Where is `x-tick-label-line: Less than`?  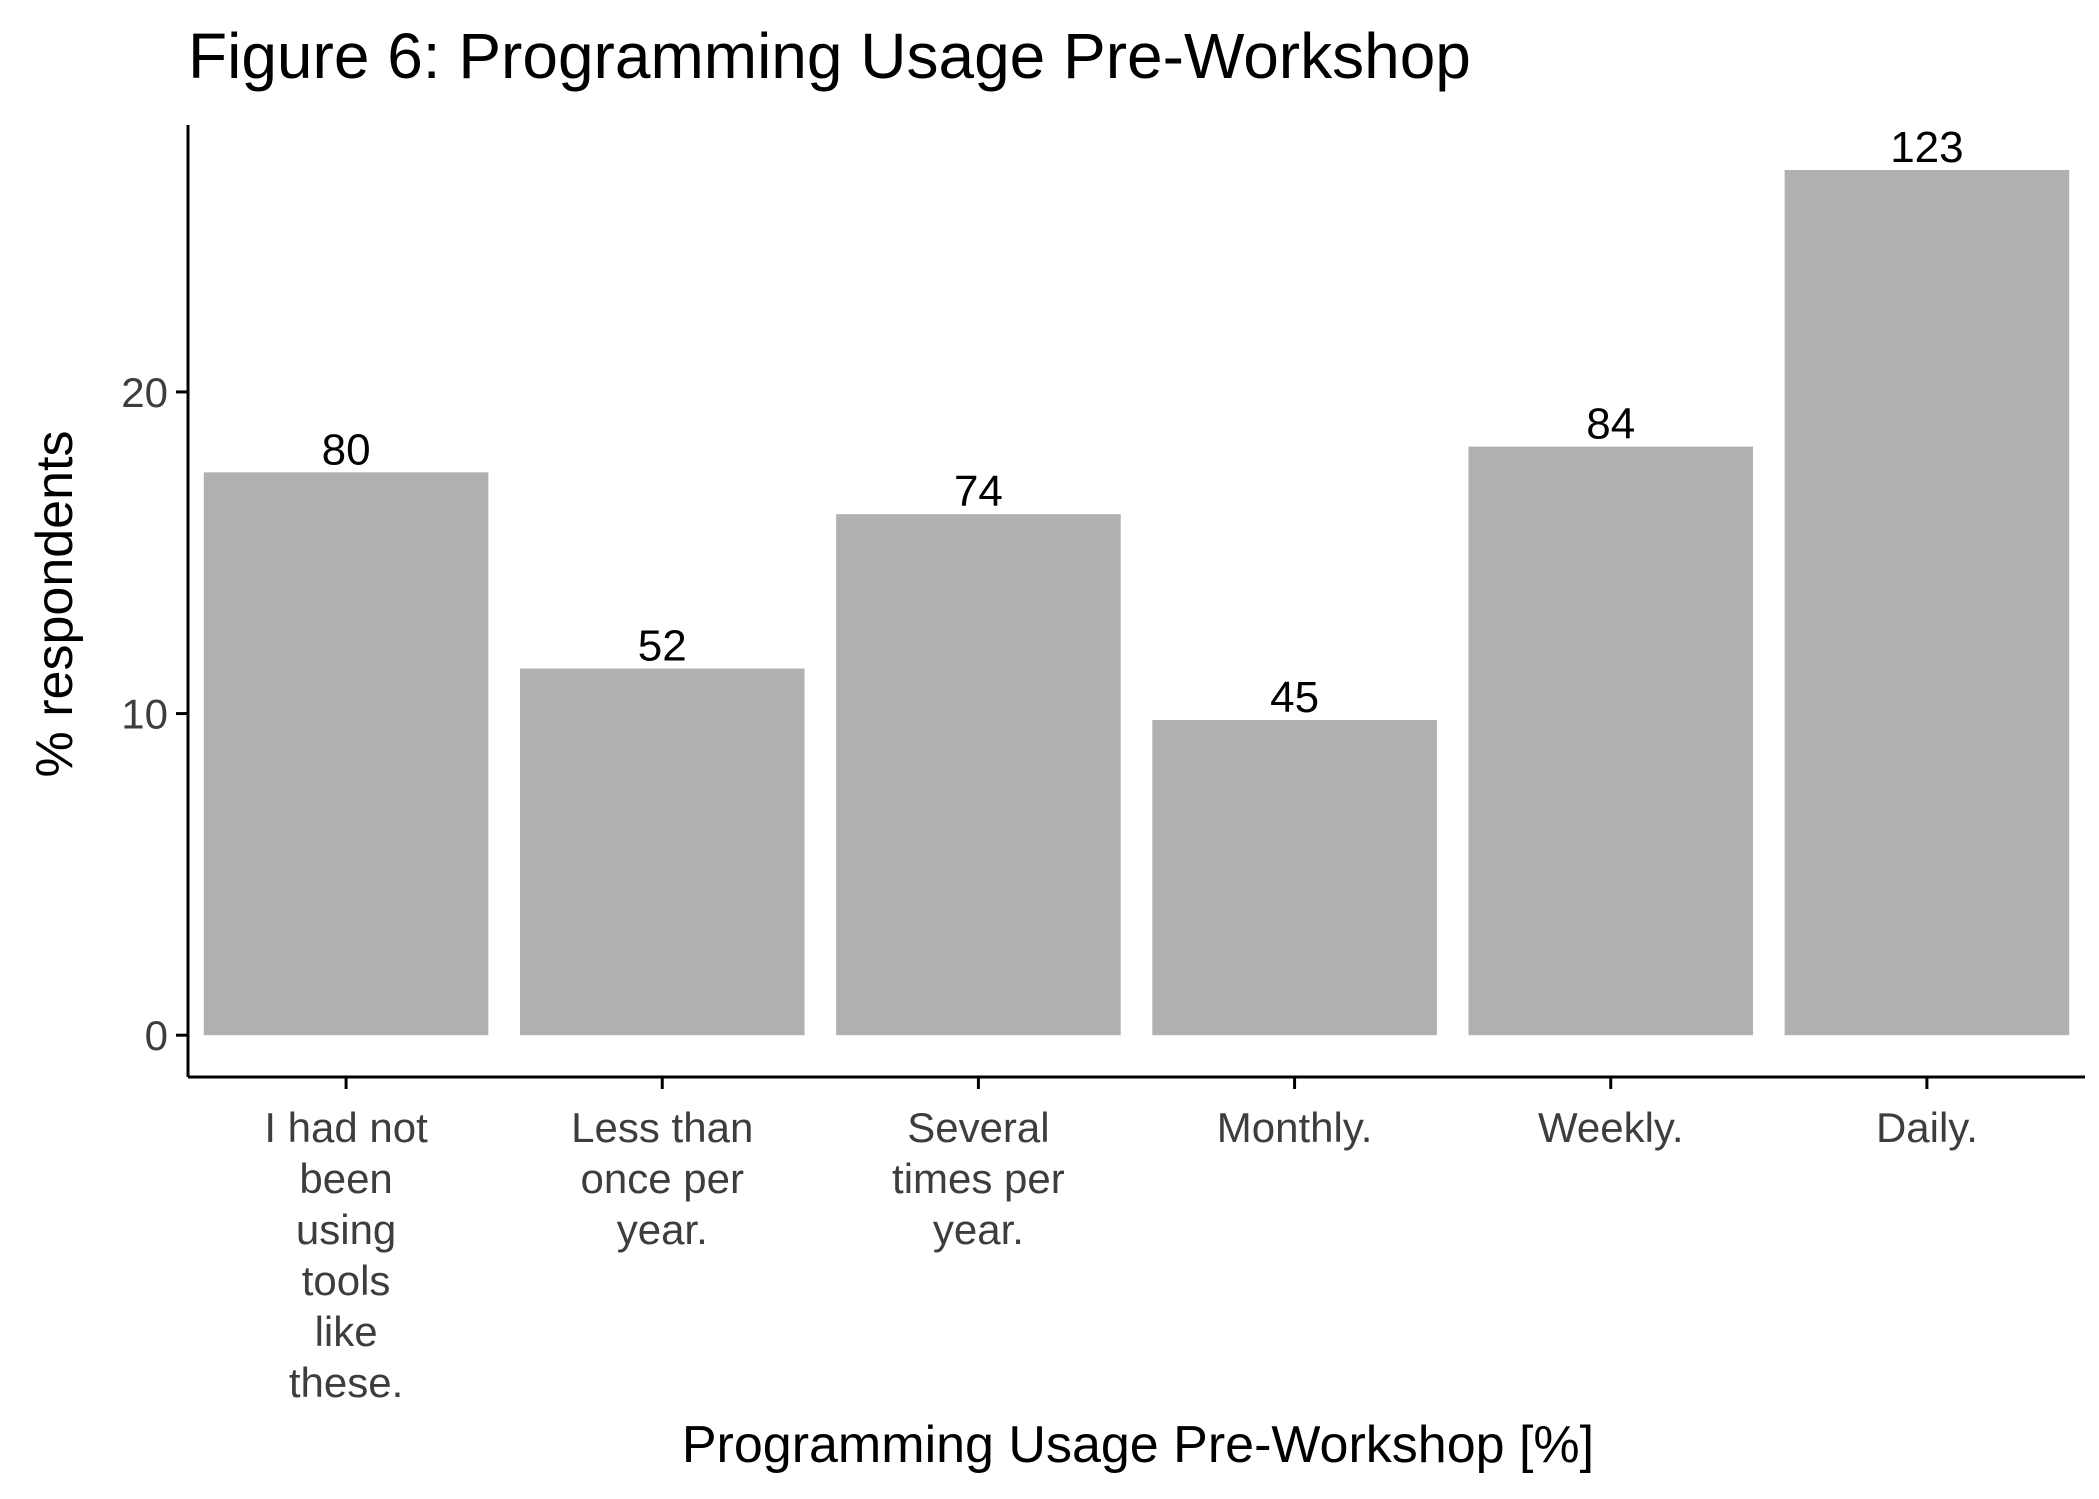 x-tick-label-line: Less than is located at coordinates (662, 1127).